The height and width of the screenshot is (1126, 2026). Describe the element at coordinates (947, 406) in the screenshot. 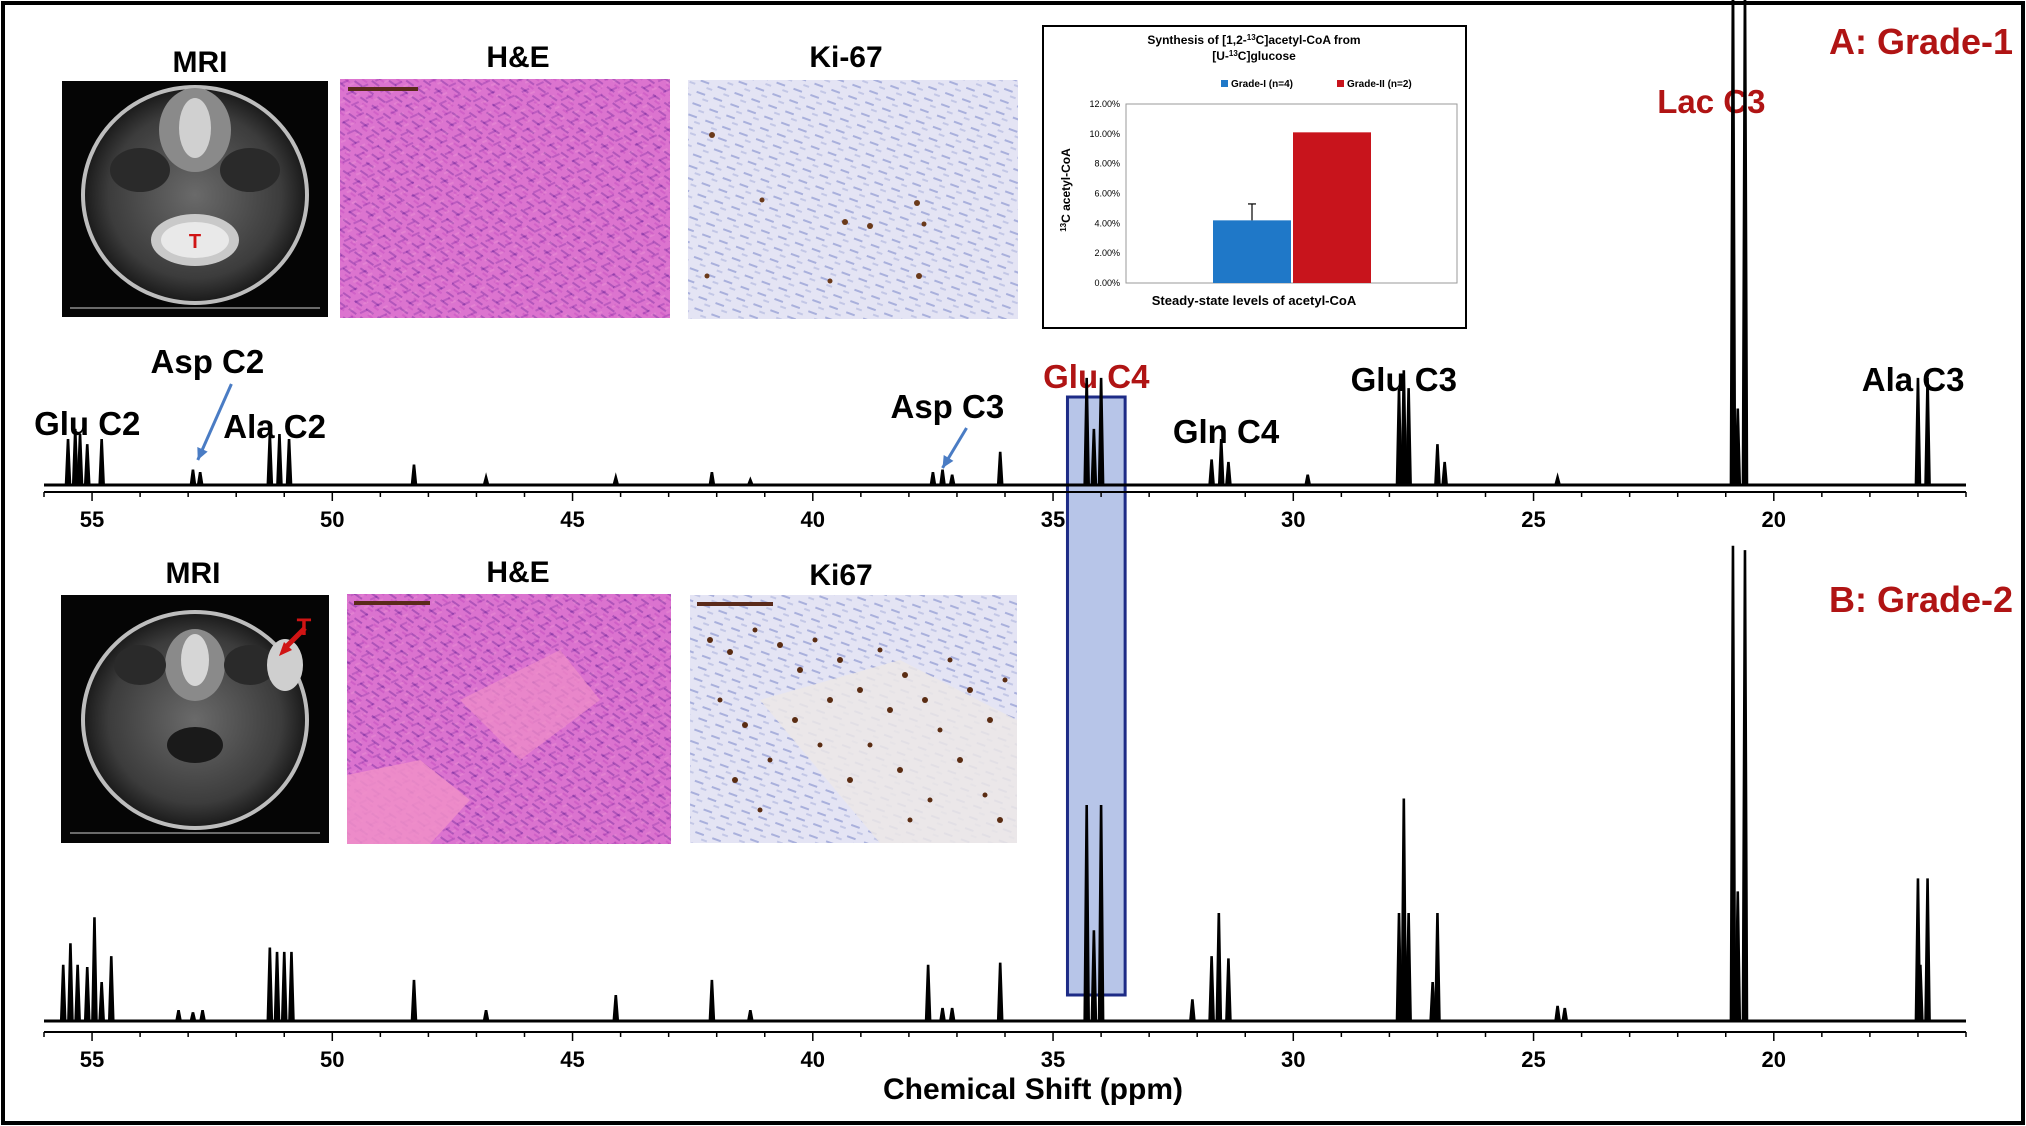

I see `peak-label-asp-c3: Asp C3` at that location.